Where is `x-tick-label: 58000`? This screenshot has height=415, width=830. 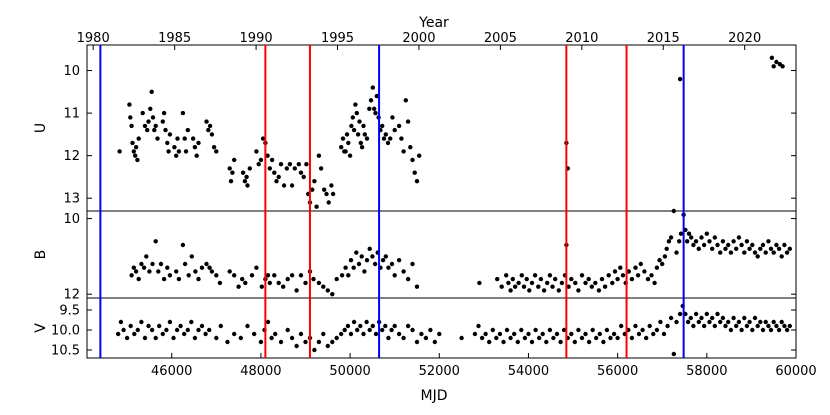
x-tick-label: 58000 is located at coordinates (706, 371).